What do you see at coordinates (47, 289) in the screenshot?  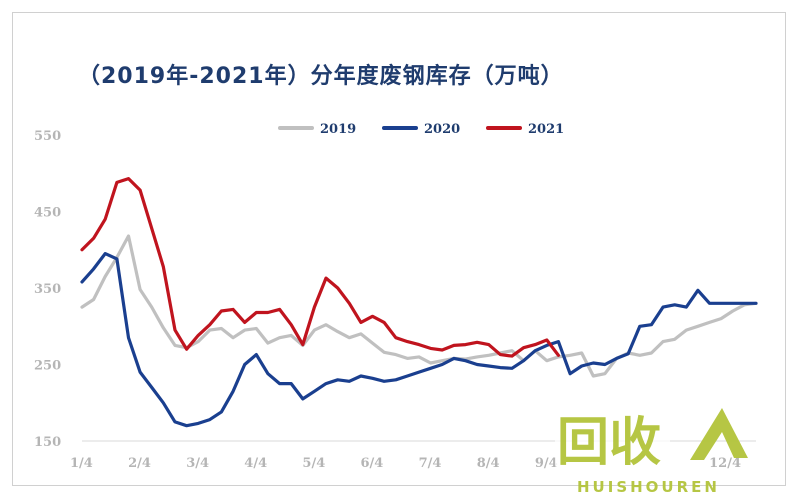 I see `y-tick-label: 350` at bounding box center [47, 289].